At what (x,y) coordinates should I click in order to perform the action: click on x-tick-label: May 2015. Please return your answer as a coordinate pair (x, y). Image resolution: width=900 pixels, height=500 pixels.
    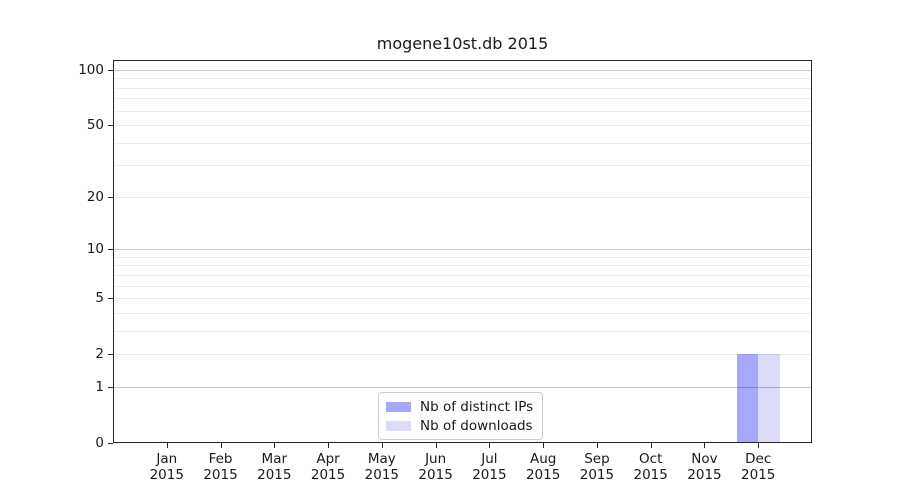
    Looking at the image, I should click on (382, 467).